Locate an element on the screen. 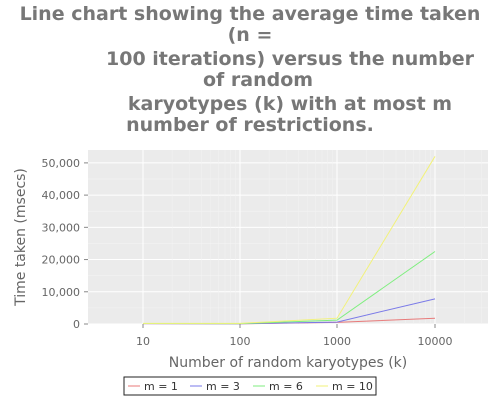  chart-title-line: number of restrictions. is located at coordinates (250, 125).